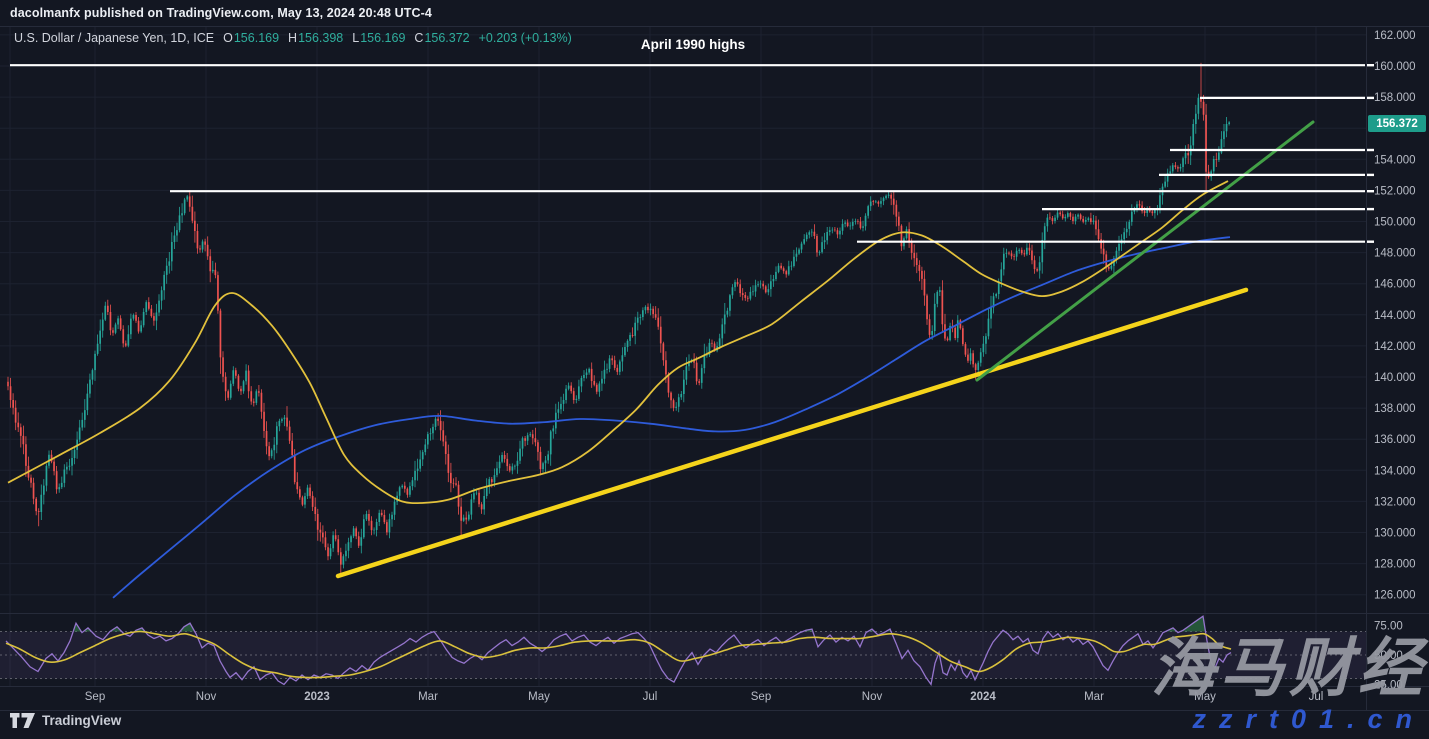  What do you see at coordinates (1395, 285) in the screenshot?
I see `price-axis-label: 146.000` at bounding box center [1395, 285].